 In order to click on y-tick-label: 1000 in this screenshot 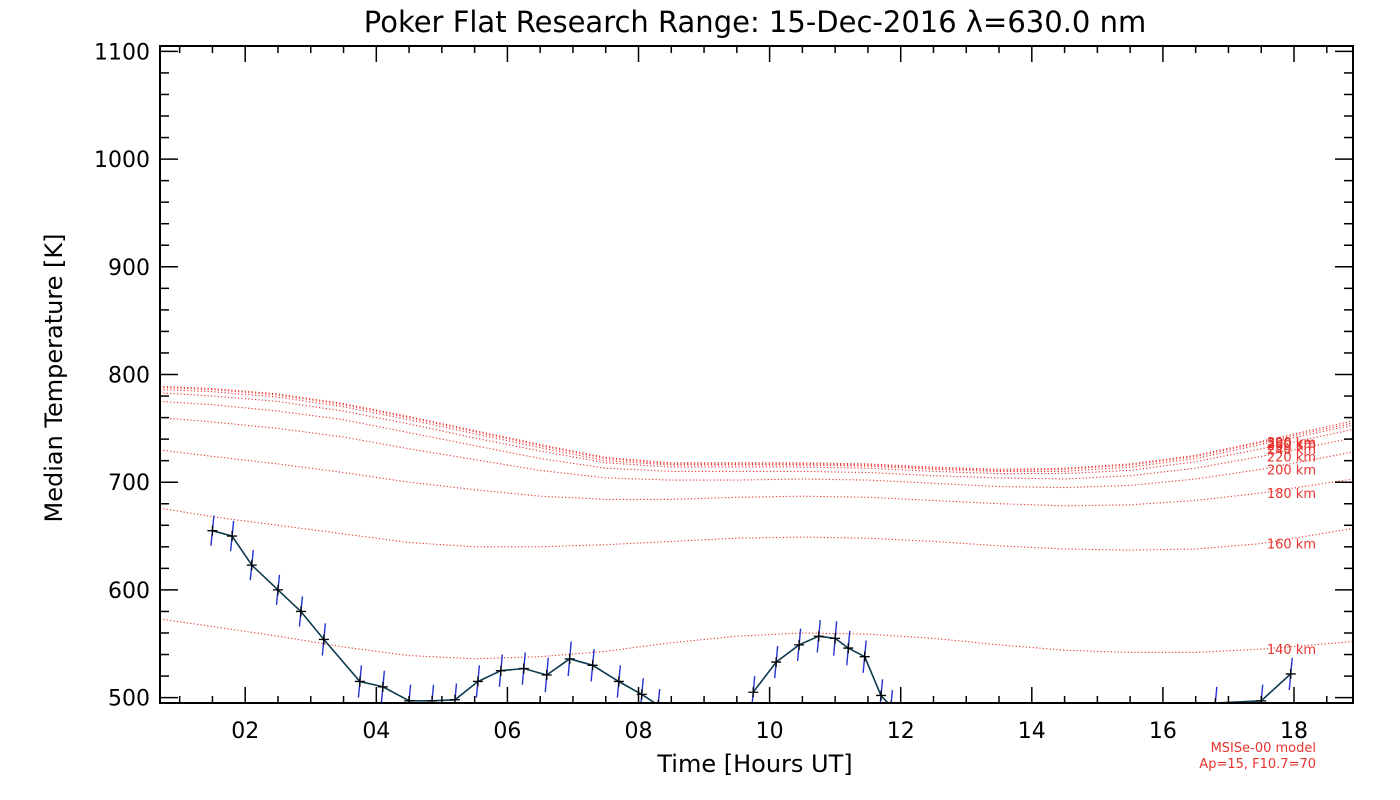, I will do `click(122, 160)`.